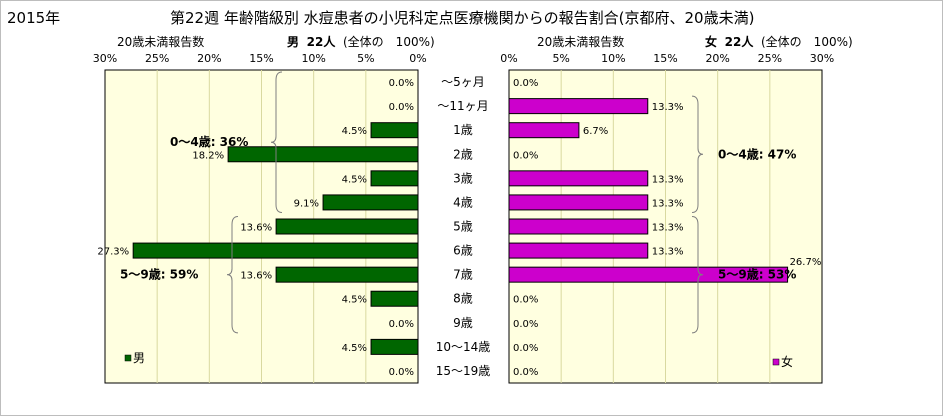 The height and width of the screenshot is (417, 944). I want to click on right-tick-label: 25%, so click(770, 58).